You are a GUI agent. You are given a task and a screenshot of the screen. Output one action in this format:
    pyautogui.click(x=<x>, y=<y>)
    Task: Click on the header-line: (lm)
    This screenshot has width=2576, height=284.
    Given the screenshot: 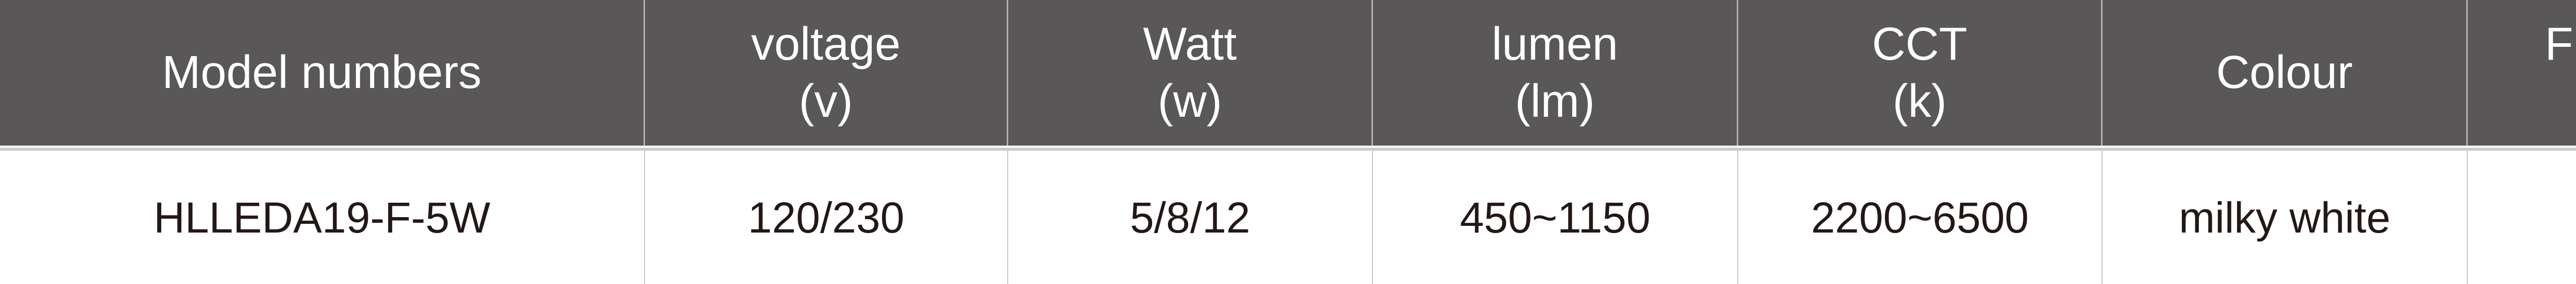 What is the action you would take?
    pyautogui.click(x=1555, y=101)
    